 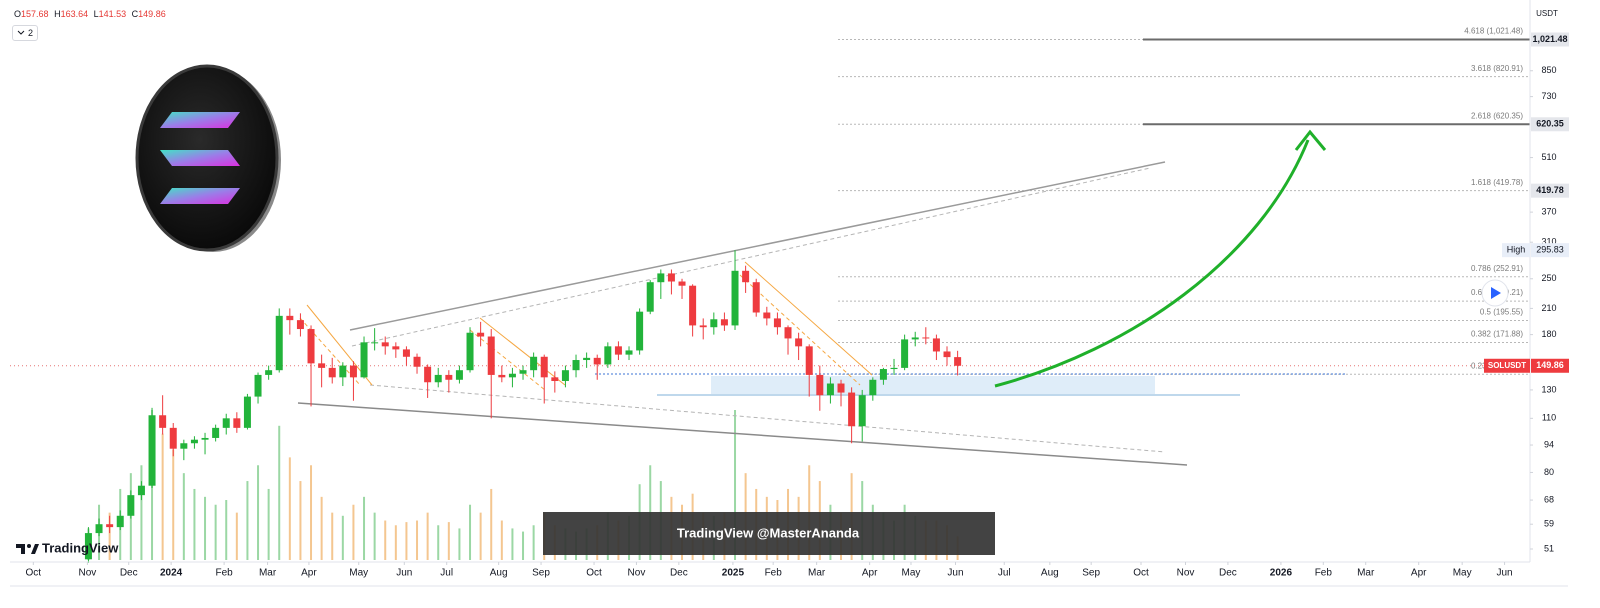 What do you see at coordinates (1495, 293) in the screenshot?
I see `play-button` at bounding box center [1495, 293].